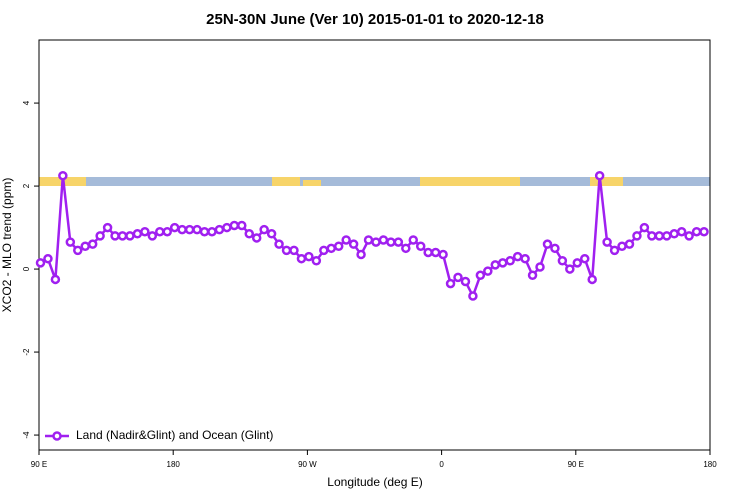 This screenshot has width=750, height=500. Describe the element at coordinates (26, 102) in the screenshot. I see `y-tick-label: 4` at that location.